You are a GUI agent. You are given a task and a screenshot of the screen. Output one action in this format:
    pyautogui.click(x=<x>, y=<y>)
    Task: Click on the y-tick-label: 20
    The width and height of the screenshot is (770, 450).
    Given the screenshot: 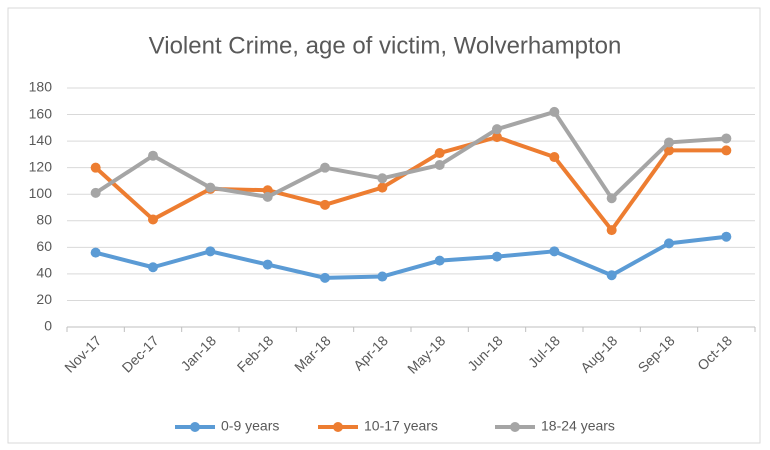 What is the action you would take?
    pyautogui.click(x=44, y=299)
    